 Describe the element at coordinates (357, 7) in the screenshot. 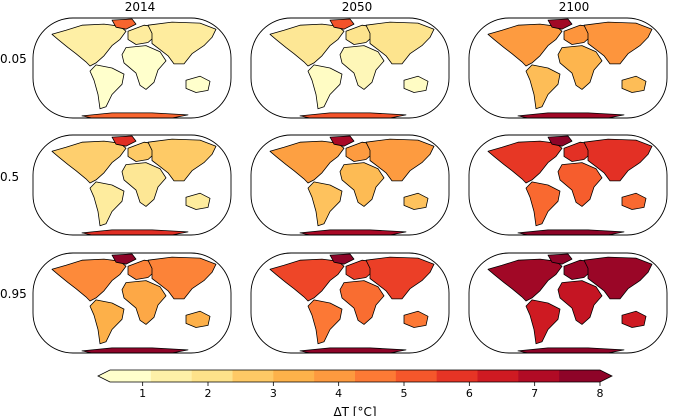

I see `column-title-2050: 2050` at that location.